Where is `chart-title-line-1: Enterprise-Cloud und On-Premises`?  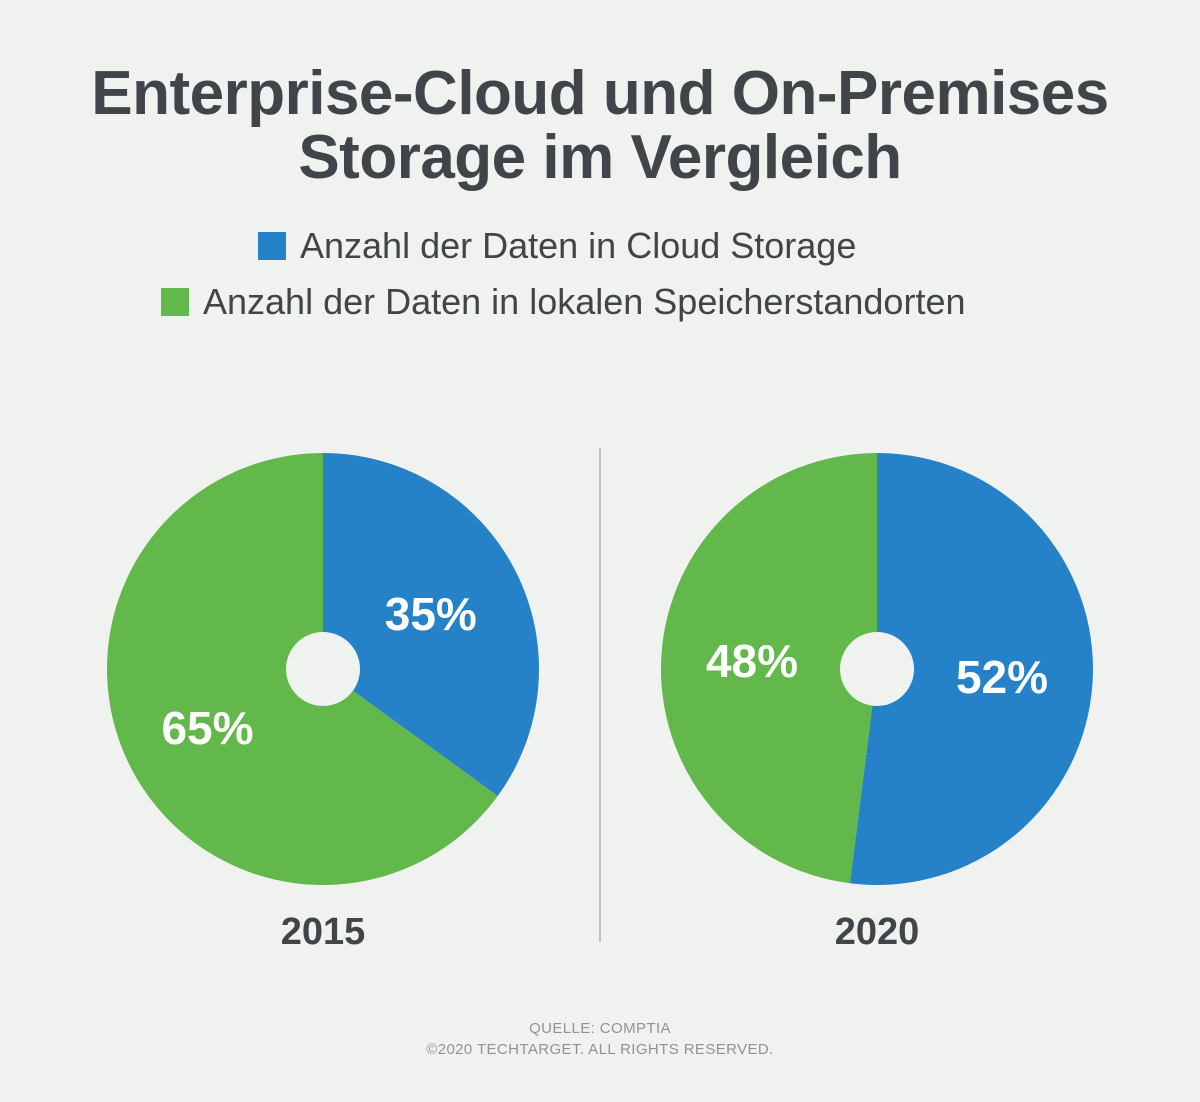
chart-title-line-1: Enterprise-Cloud und On-Premises is located at coordinates (600, 93).